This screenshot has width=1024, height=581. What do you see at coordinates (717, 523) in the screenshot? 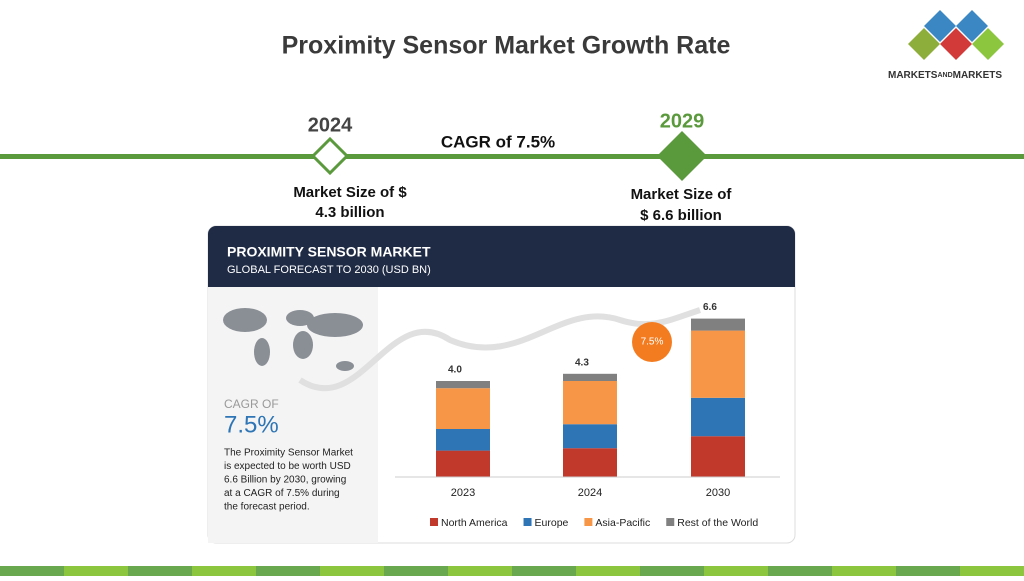
I see `legend-label: Rest of the World` at bounding box center [717, 523].